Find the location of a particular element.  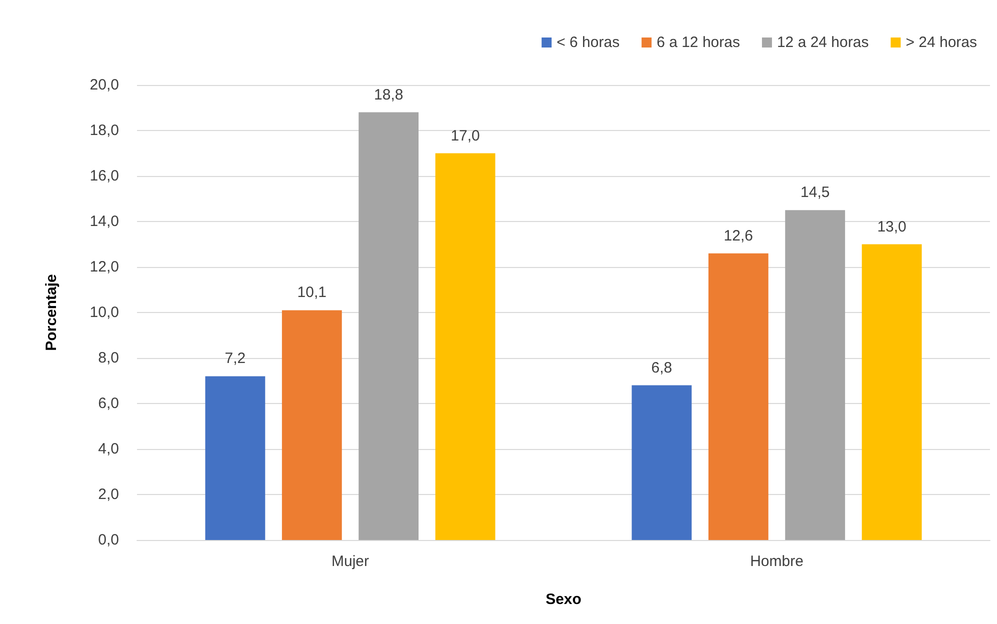

y-axis-title: Porcentaje is located at coordinates (51, 312).